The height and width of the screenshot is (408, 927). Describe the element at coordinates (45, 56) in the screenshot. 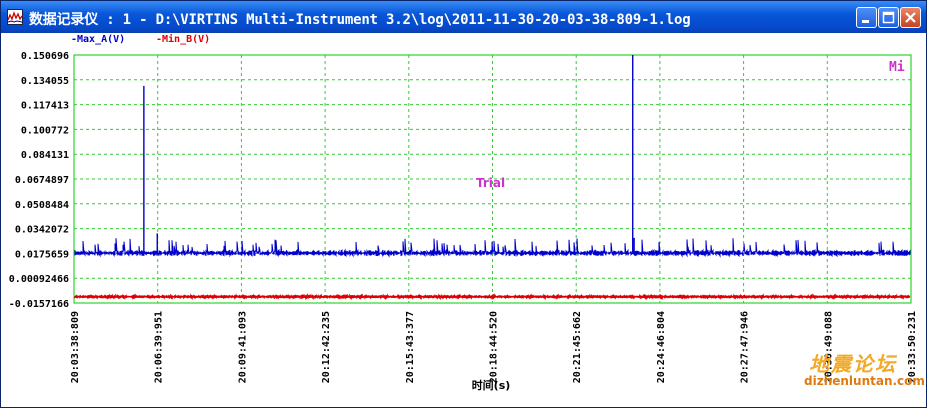

I see `y-tick-label: 0.150696` at that location.